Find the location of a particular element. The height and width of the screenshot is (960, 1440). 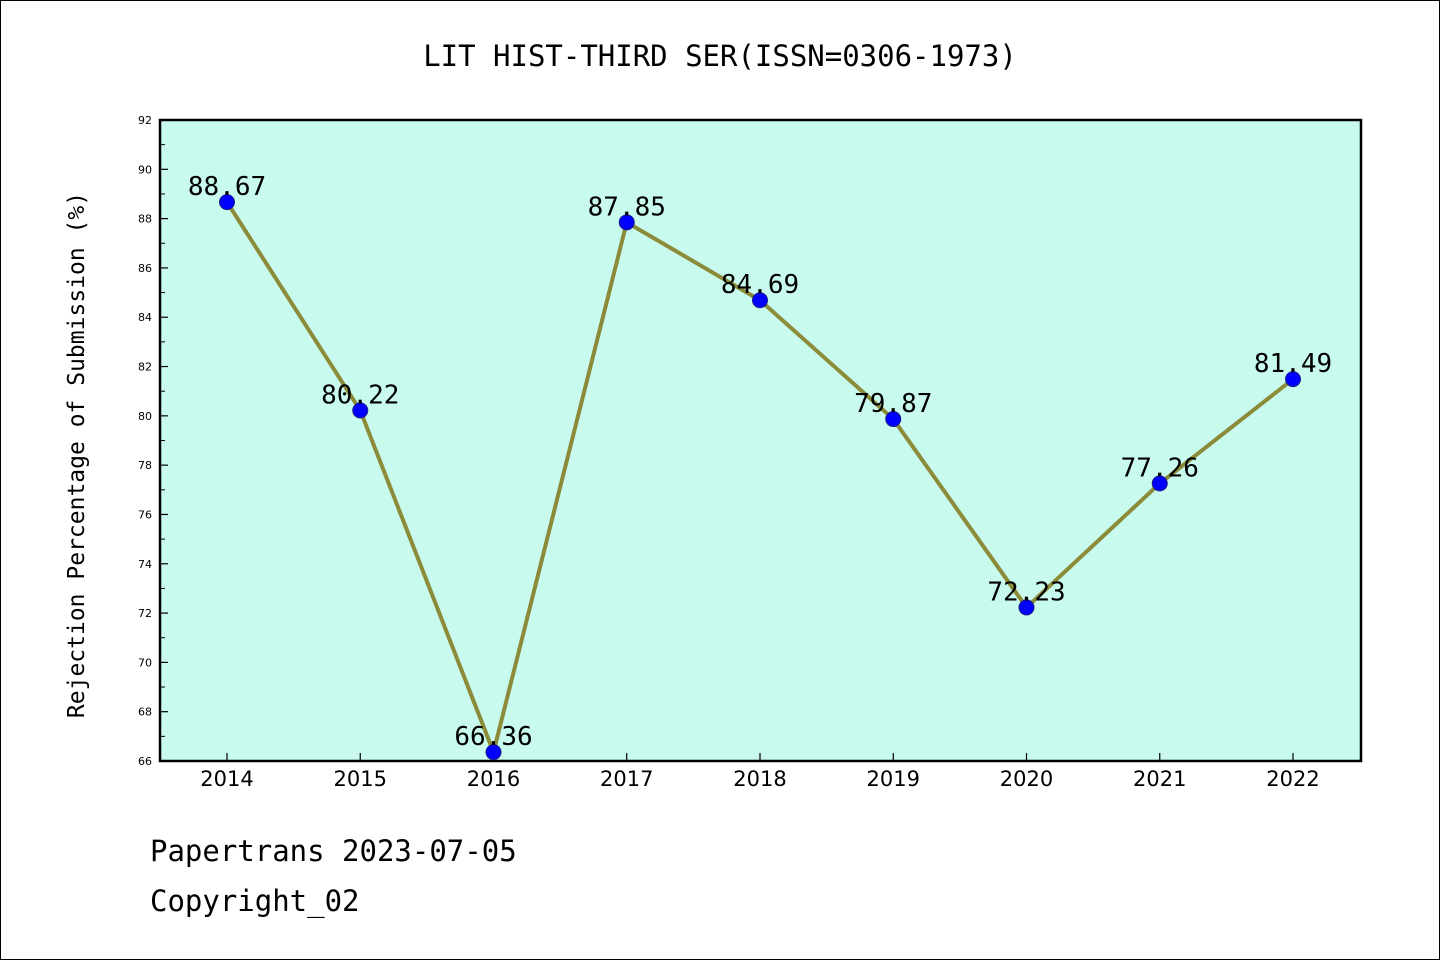

y-tick-label: 78 is located at coordinates (145, 465).